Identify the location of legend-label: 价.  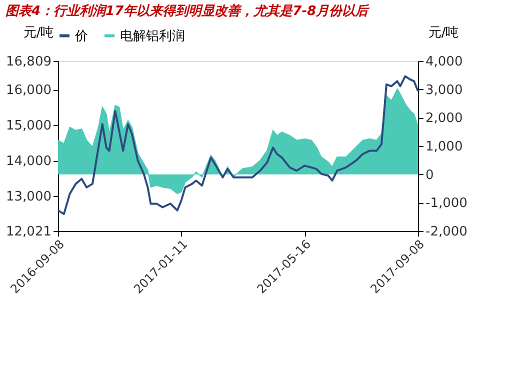
(81, 36).